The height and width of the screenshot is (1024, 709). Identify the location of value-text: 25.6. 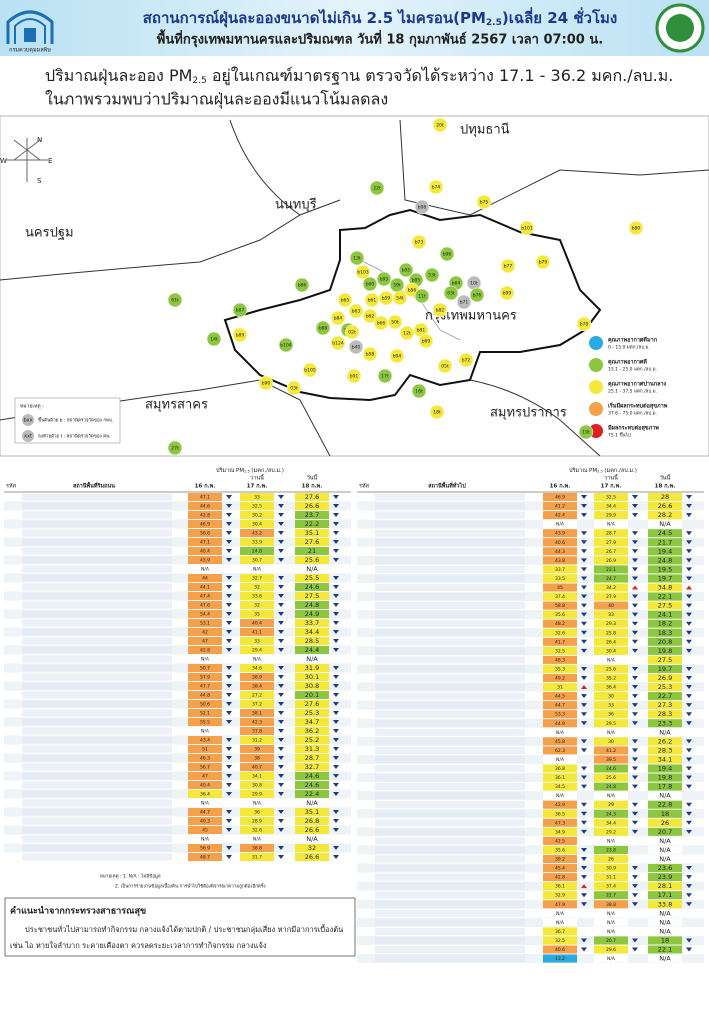
(611, 669).